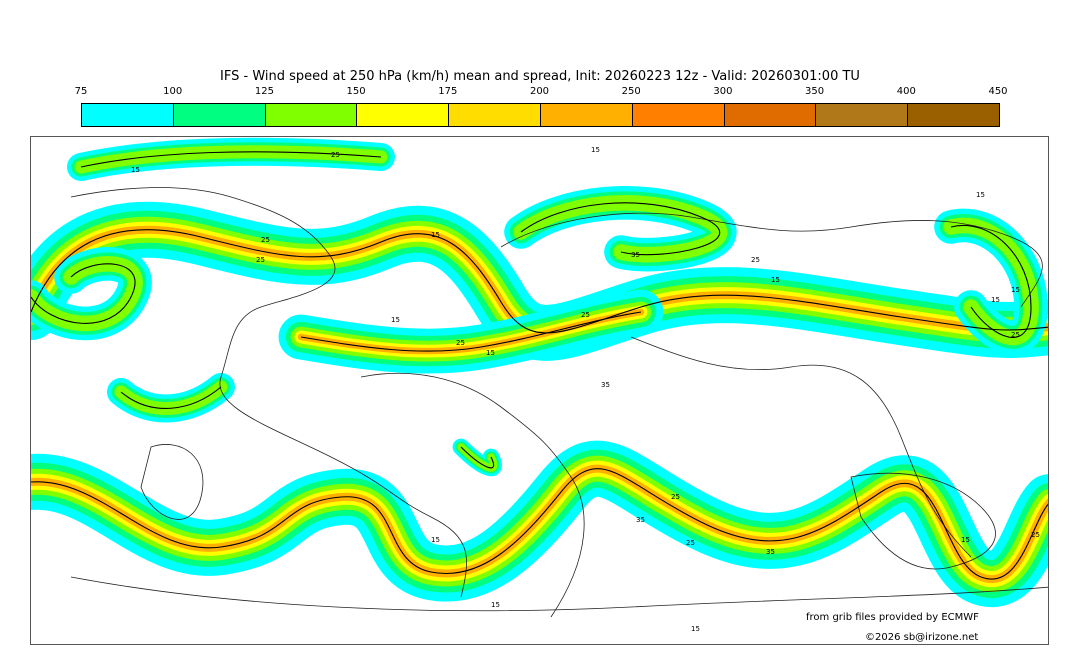 The height and width of the screenshot is (658, 1080). Describe the element at coordinates (906, 91) in the screenshot. I see `colorbar-tick-label: 400` at that location.